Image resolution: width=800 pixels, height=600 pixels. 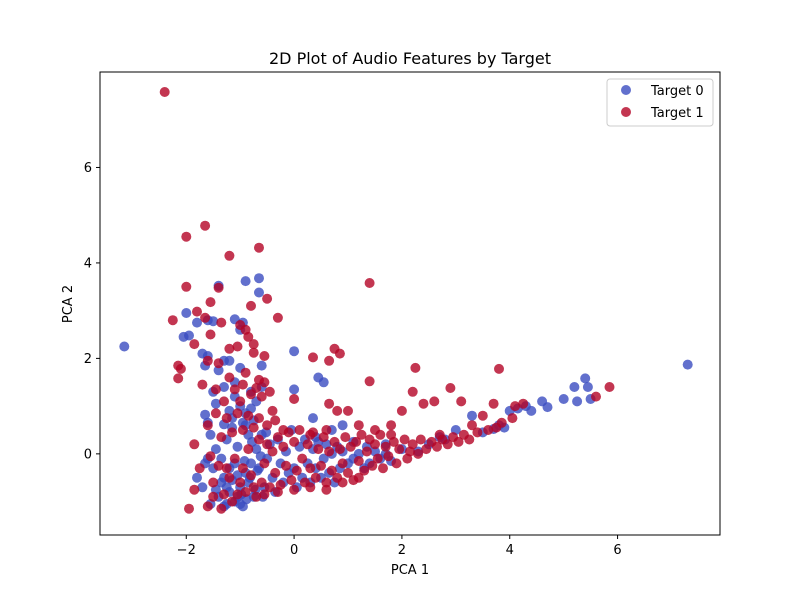 What do you see at coordinates (677, 91) in the screenshot?
I see `legend-label-target-0: Target 0` at bounding box center [677, 91].